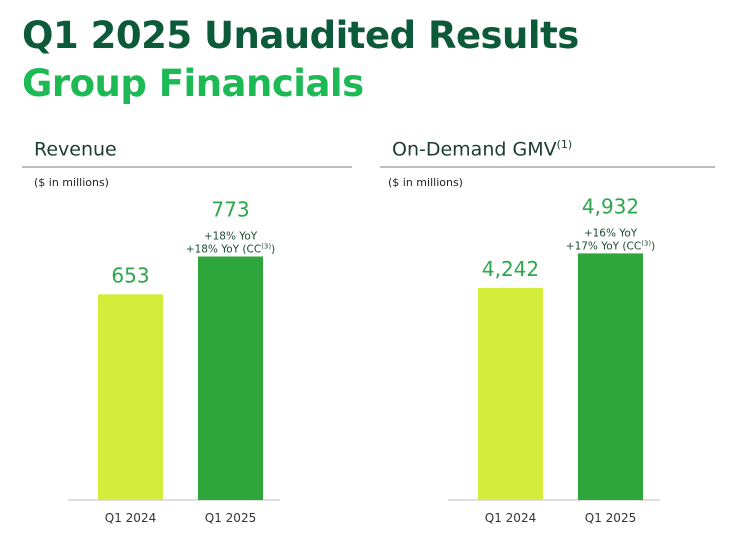 Image resolution: width=741 pixels, height=535 pixels. What do you see at coordinates (603, 246) in the screenshot?
I see `gmv-annotation-text: +17% YoY (CC` at bounding box center [603, 246].